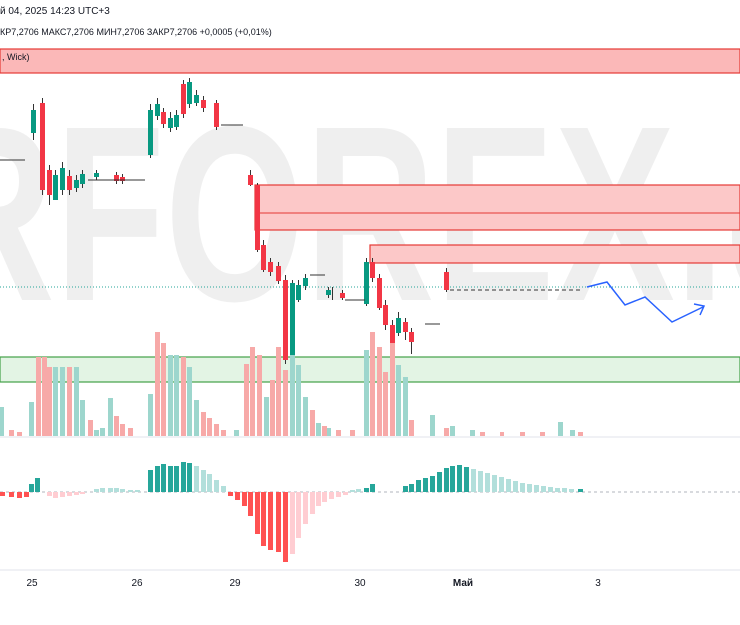 This screenshot has width=740, height=625. I want to click on x-tick-label: Май, so click(463, 583).